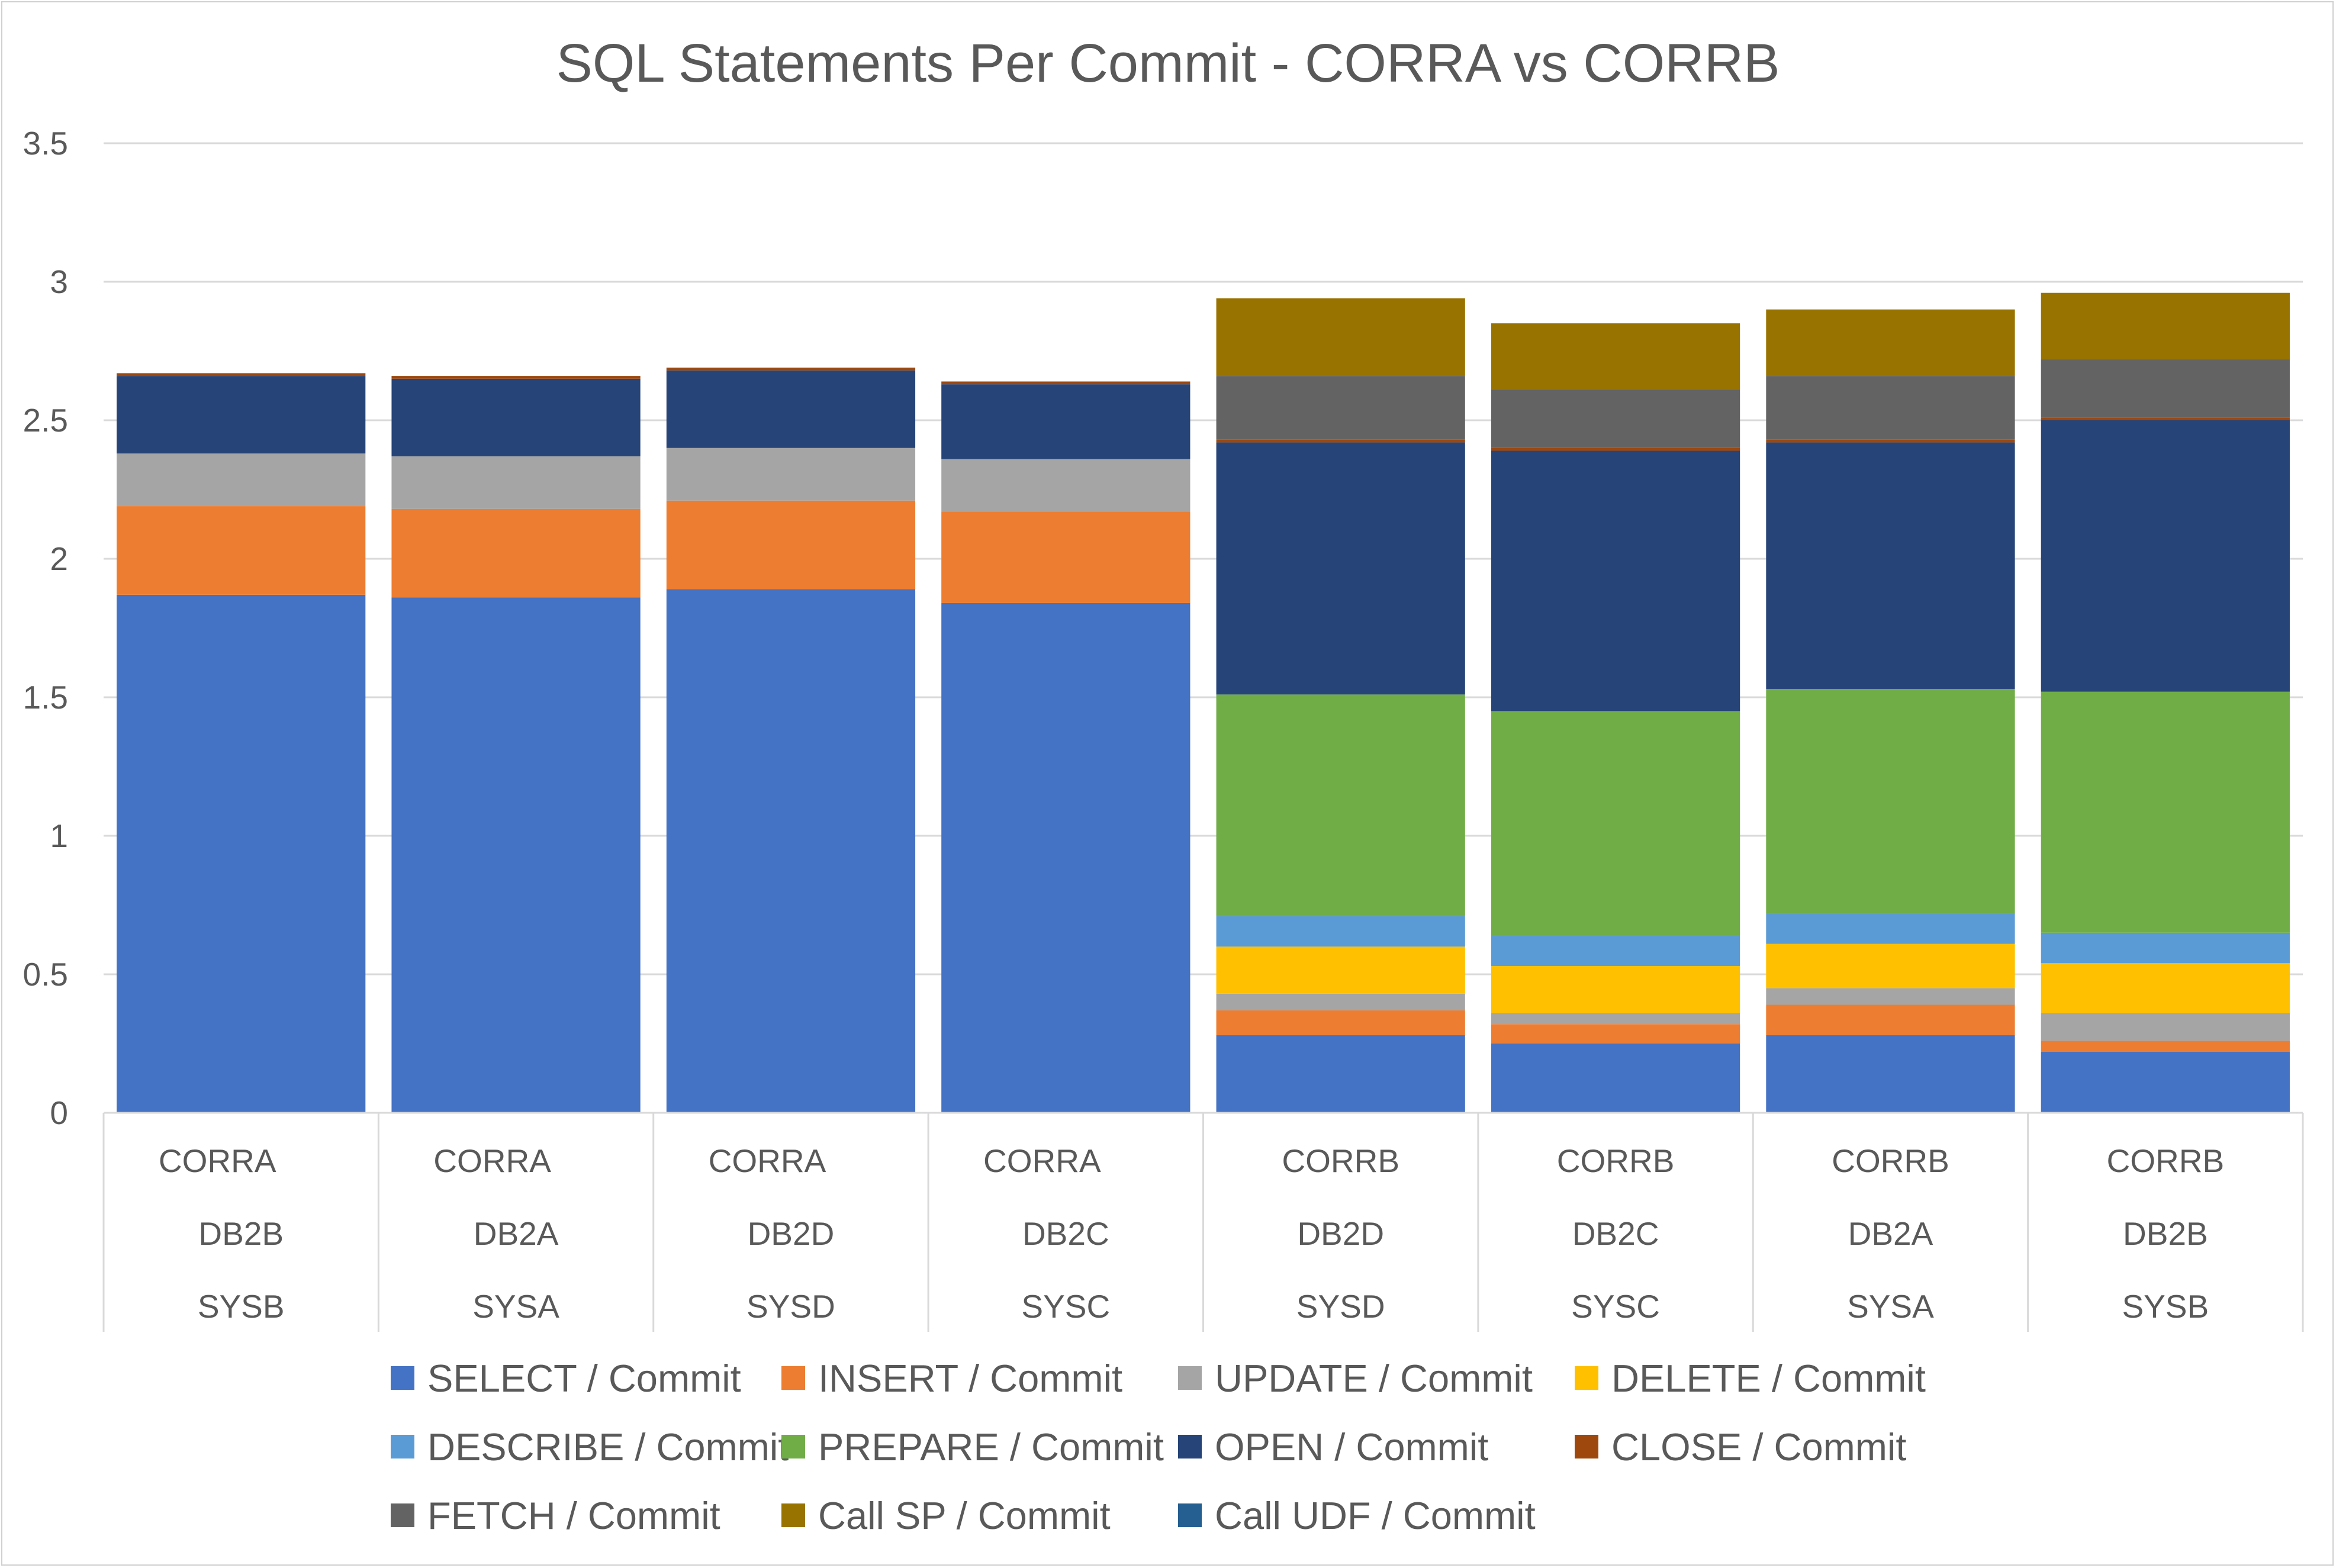 The image size is (2336, 1568). I want to click on legend-label: DESCRIBE / Commit, so click(608, 1447).